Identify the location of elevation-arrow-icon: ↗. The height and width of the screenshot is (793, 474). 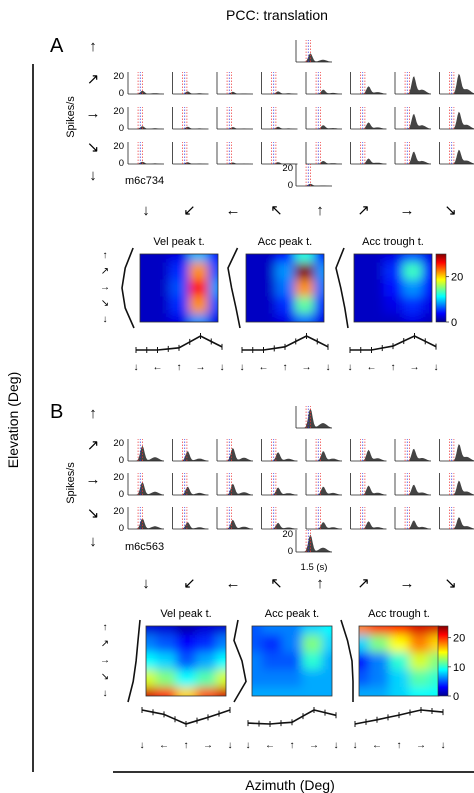
(93, 79).